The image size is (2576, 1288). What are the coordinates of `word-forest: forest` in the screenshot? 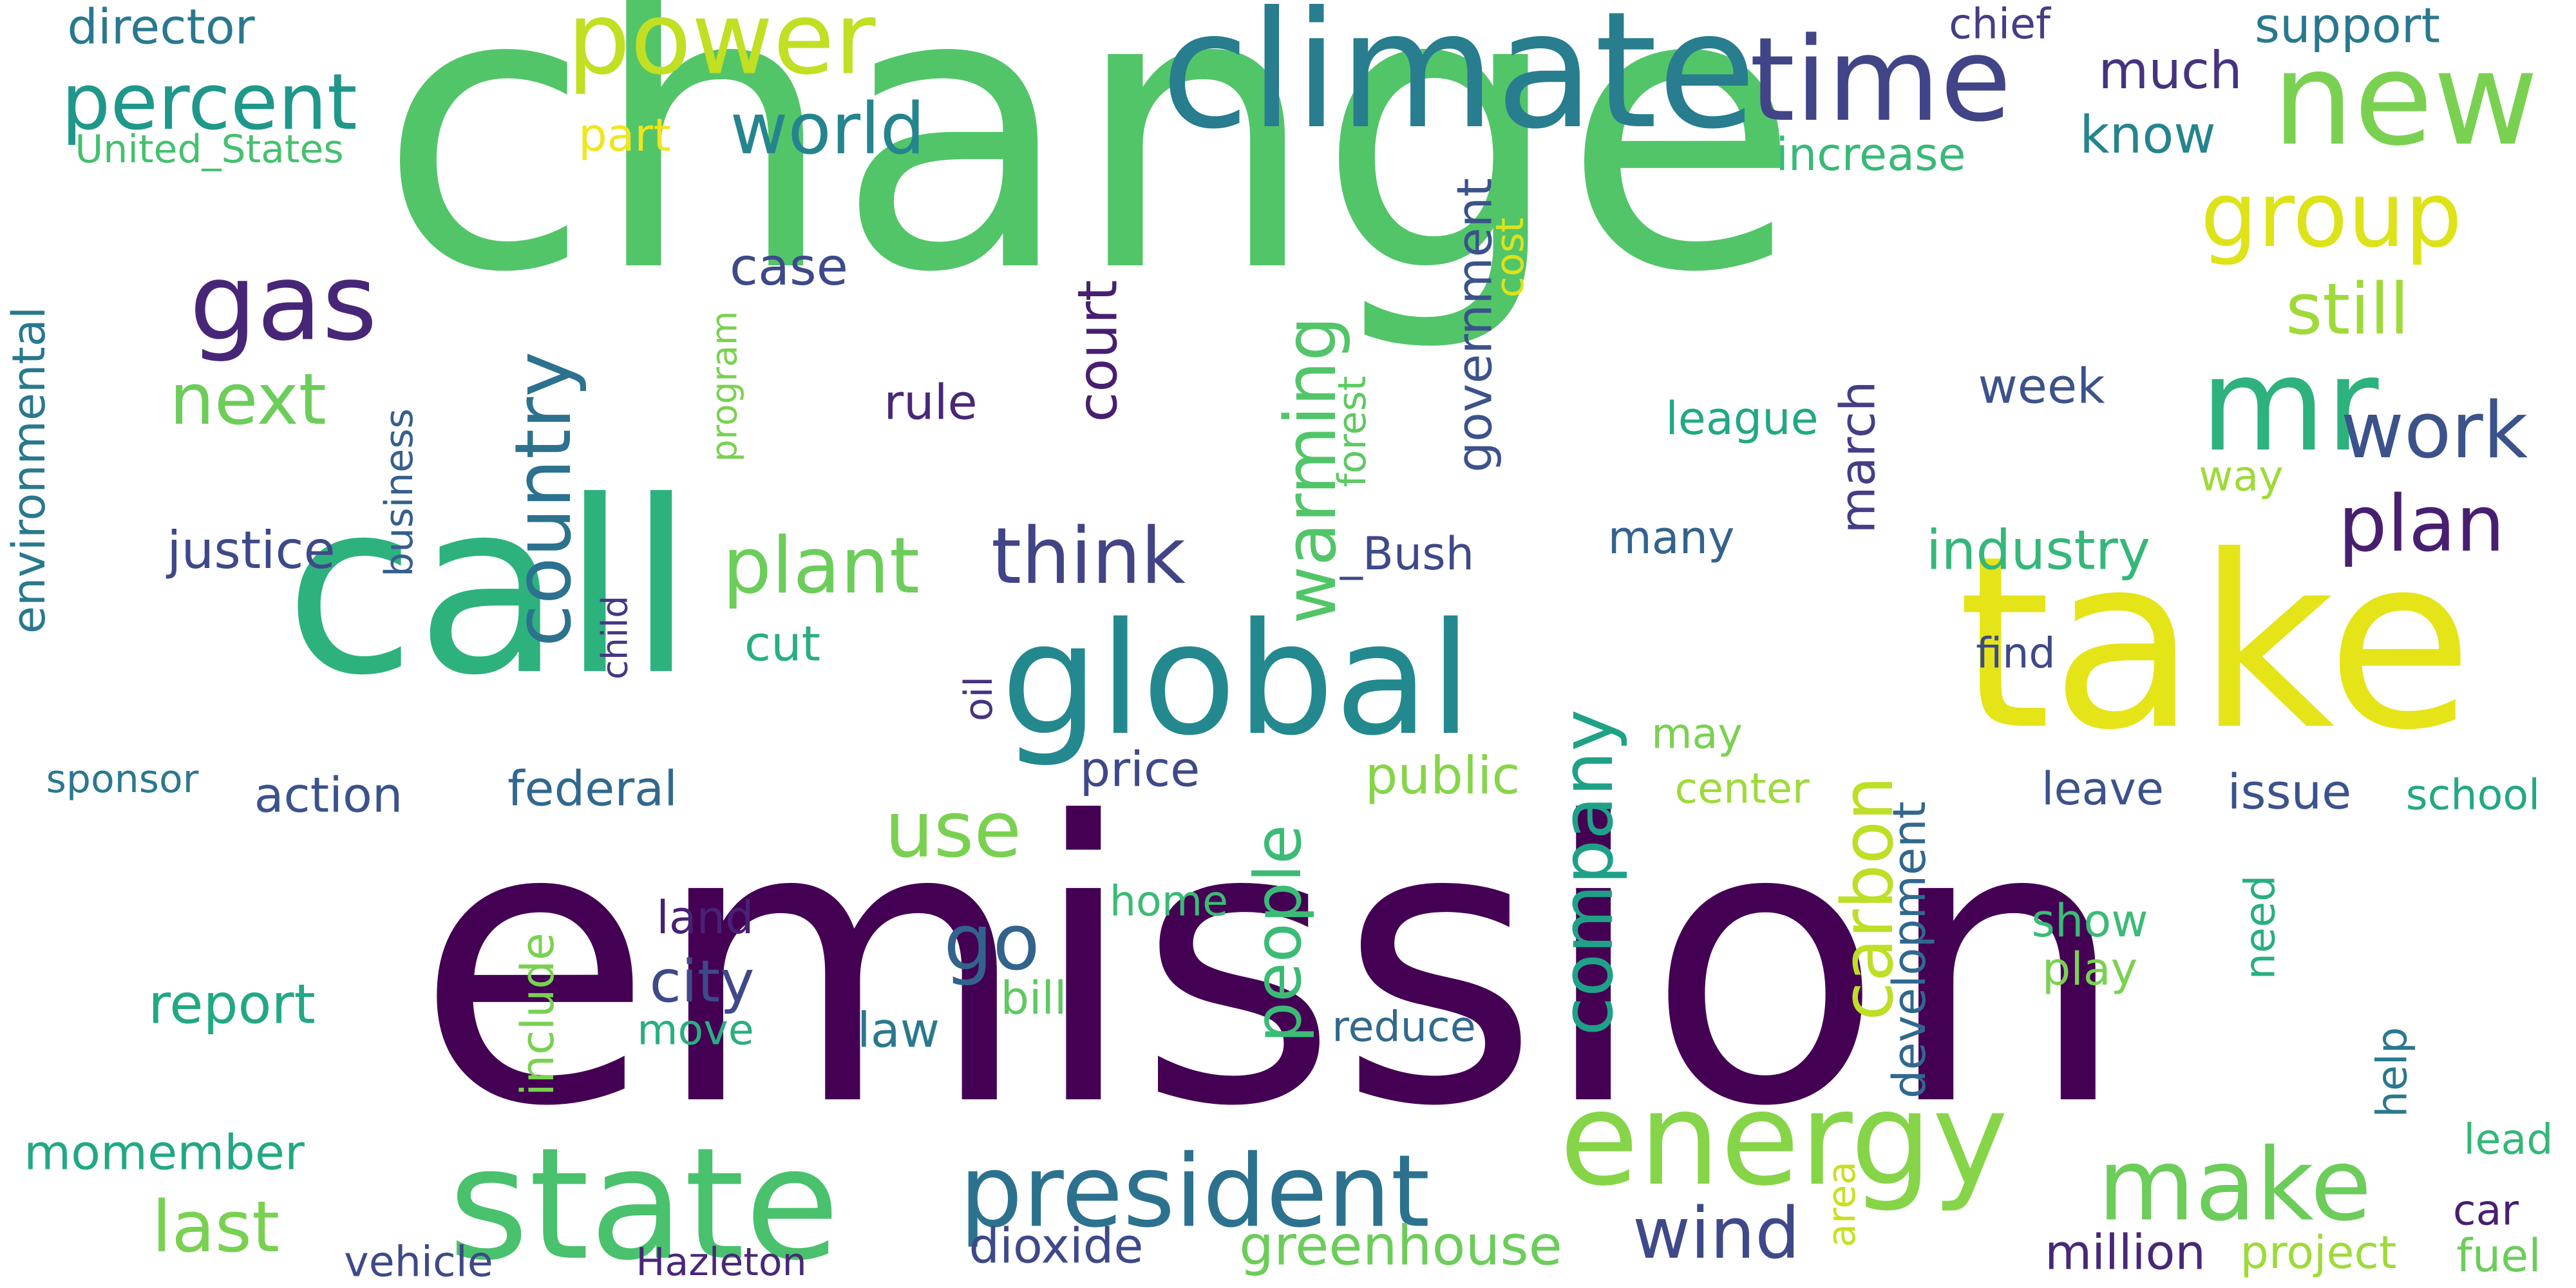 It's located at (1352, 431).